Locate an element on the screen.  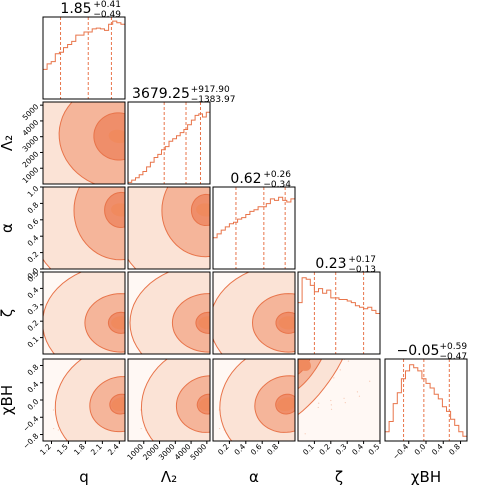
panel-zeta-vs-L2 is located at coordinates (169, 313).